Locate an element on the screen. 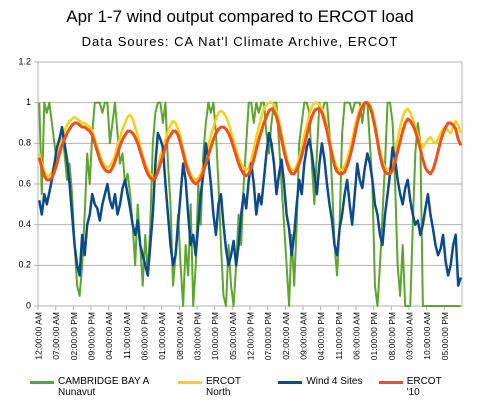 This screenshot has width=480, height=416. legend-item: ERCOT '10 is located at coordinates (419, 387).